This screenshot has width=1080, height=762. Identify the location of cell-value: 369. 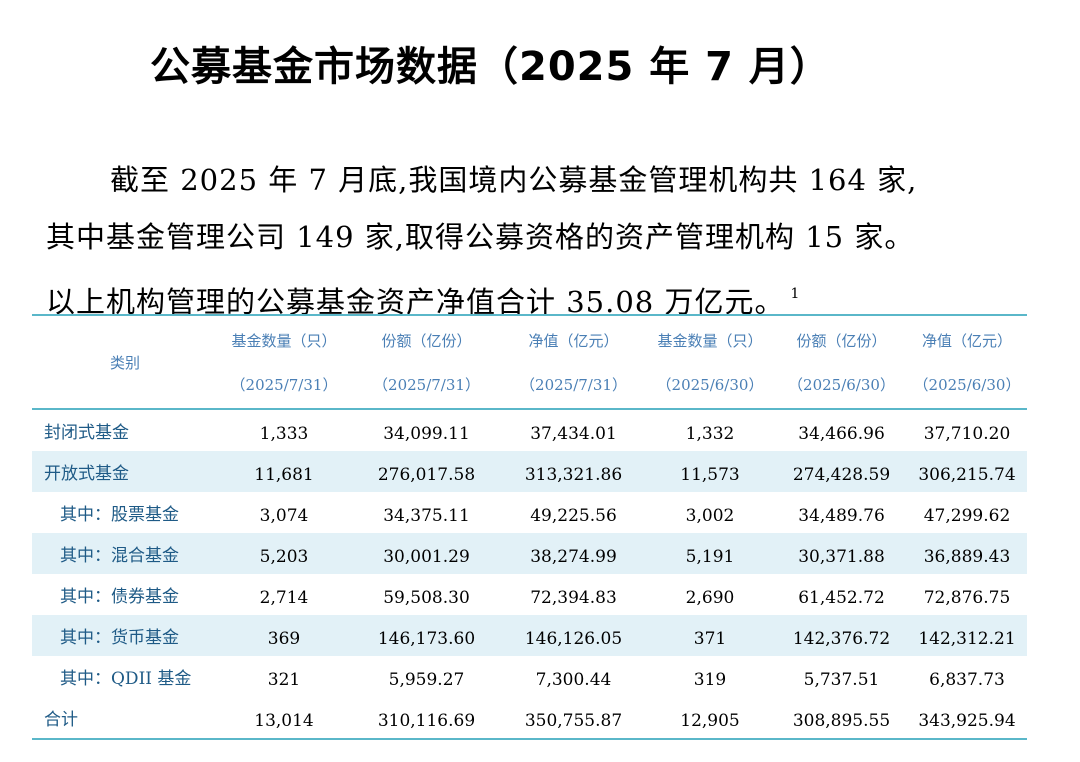
(284, 639).